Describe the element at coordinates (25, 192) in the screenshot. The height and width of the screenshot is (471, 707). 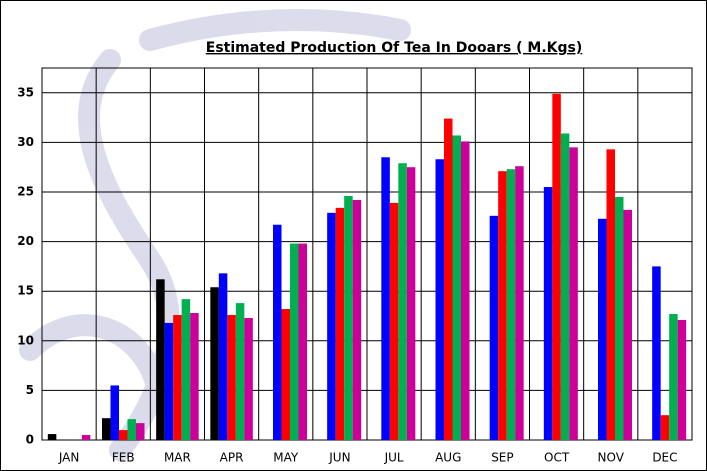
I see `y-tick-label: 25` at that location.